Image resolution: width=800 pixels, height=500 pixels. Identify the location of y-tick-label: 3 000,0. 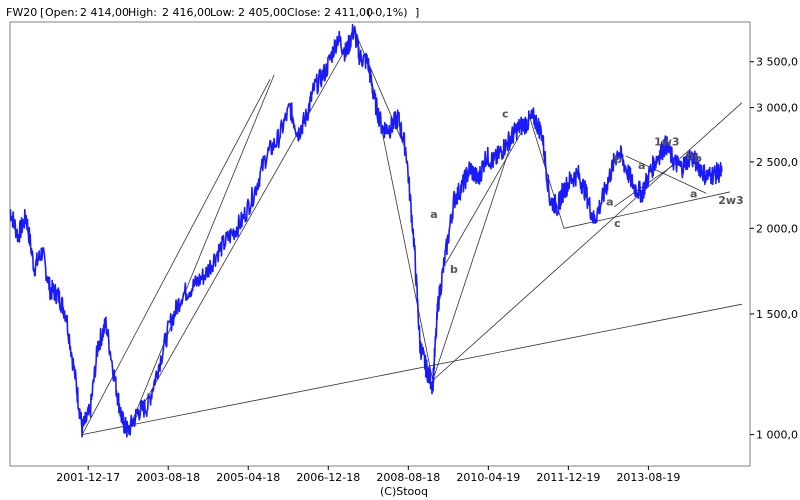
(777, 108).